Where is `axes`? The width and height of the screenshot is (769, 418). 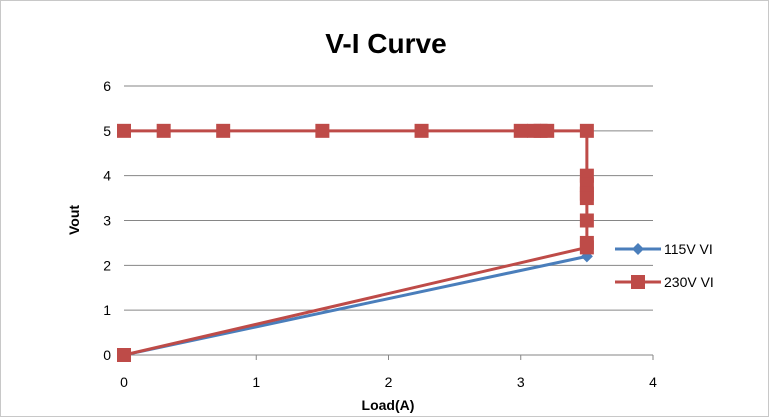 axes is located at coordinates (388, 357).